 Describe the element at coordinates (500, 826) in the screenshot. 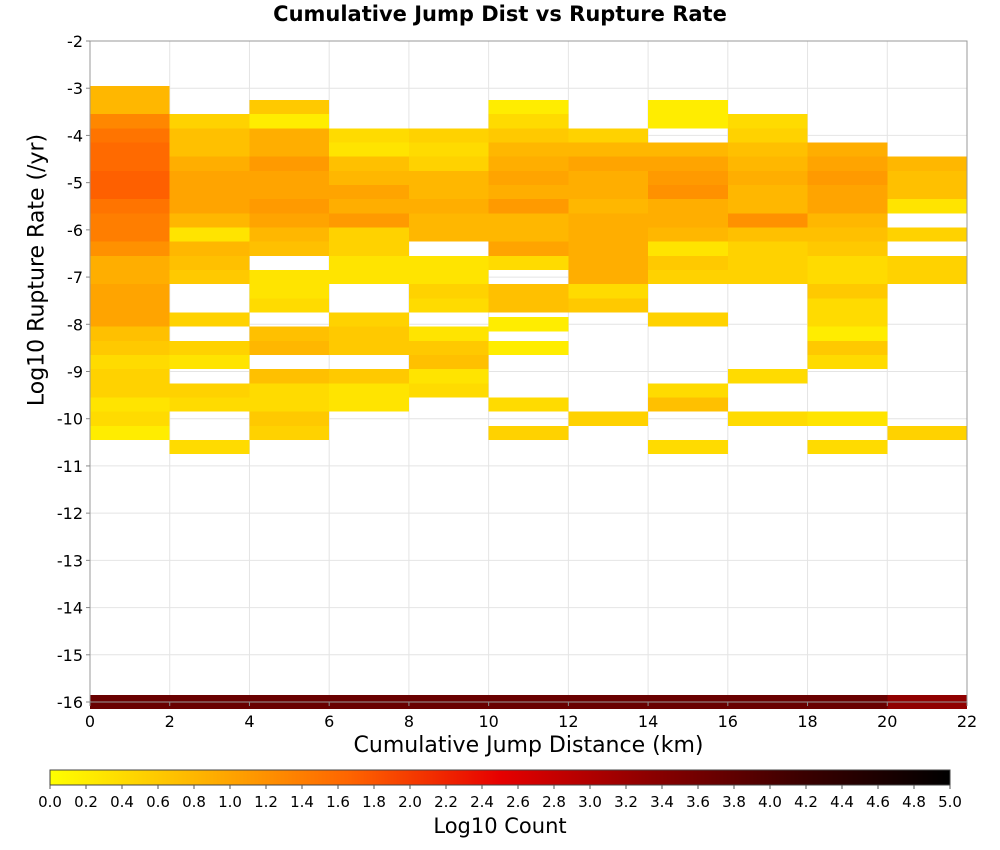

I see `colorbar-label: Log10 Count` at that location.